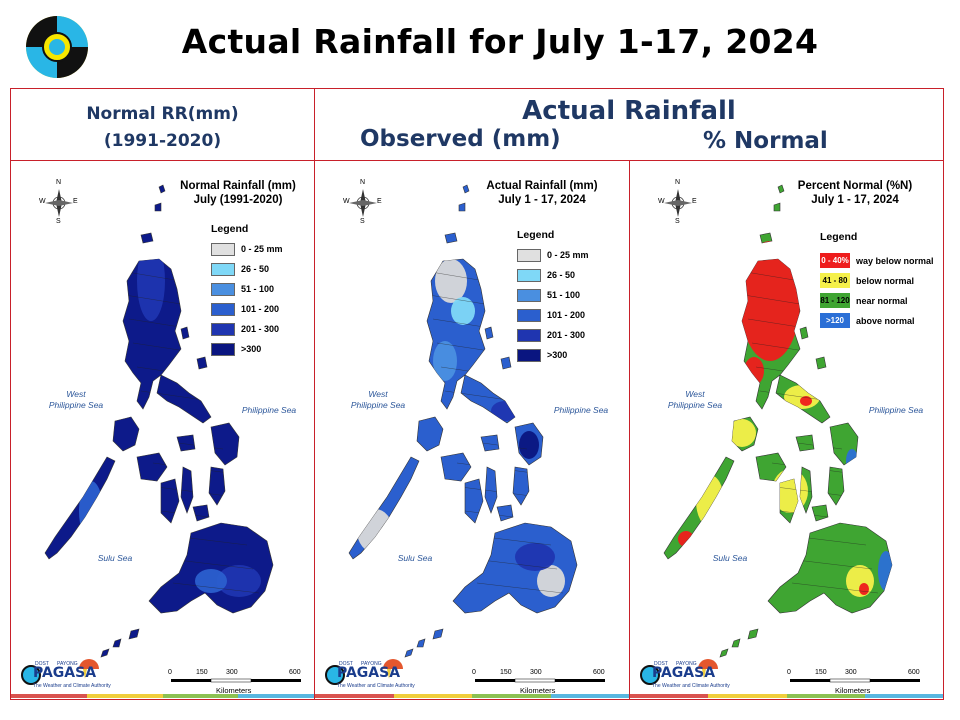  What do you see at coordinates (158, 207) in the screenshot?
I see `island-bat2` at bounding box center [158, 207].